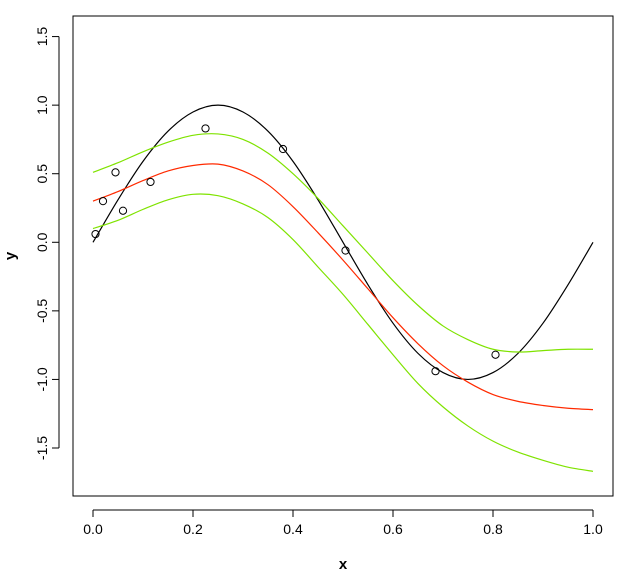  I want to click on y-tick-label: 1.5, so click(42, 37).